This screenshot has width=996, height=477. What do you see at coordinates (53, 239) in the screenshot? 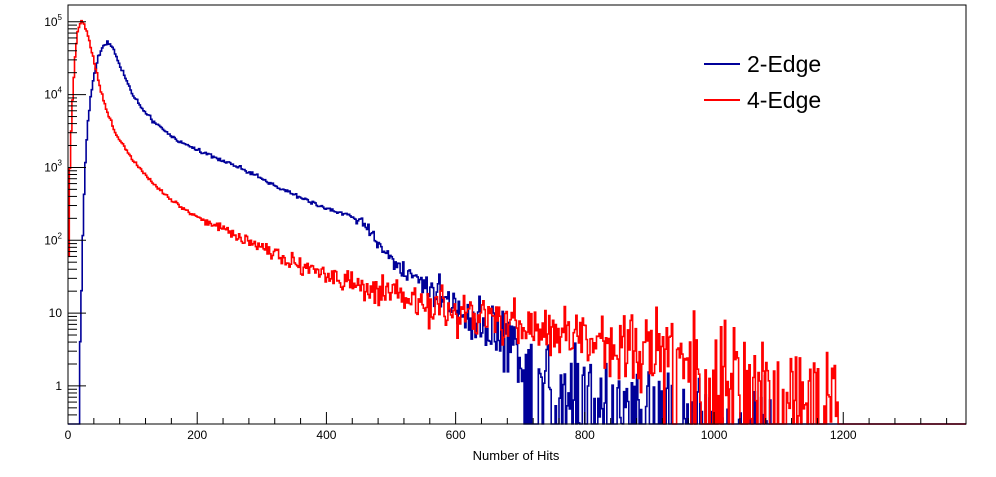
I see `y-tick-label: 10²` at bounding box center [53, 239].